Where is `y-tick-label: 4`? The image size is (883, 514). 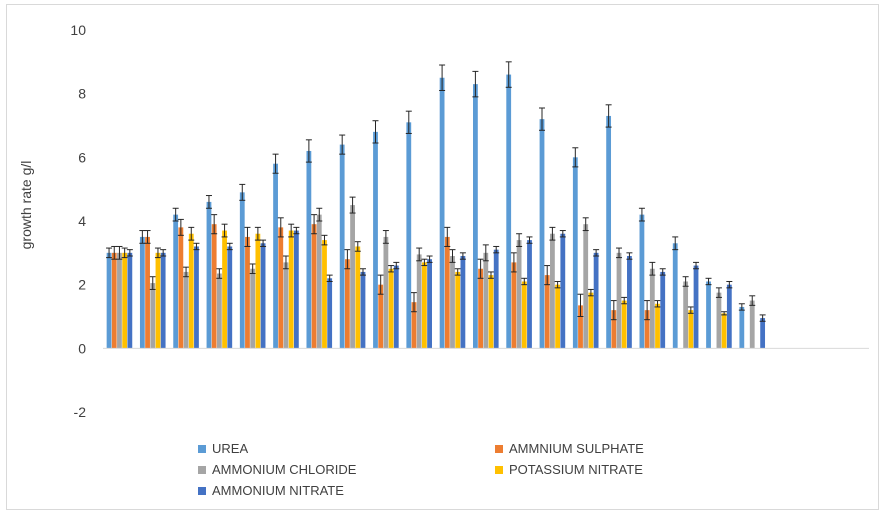
y-tick-label: 4 is located at coordinates (82, 221).